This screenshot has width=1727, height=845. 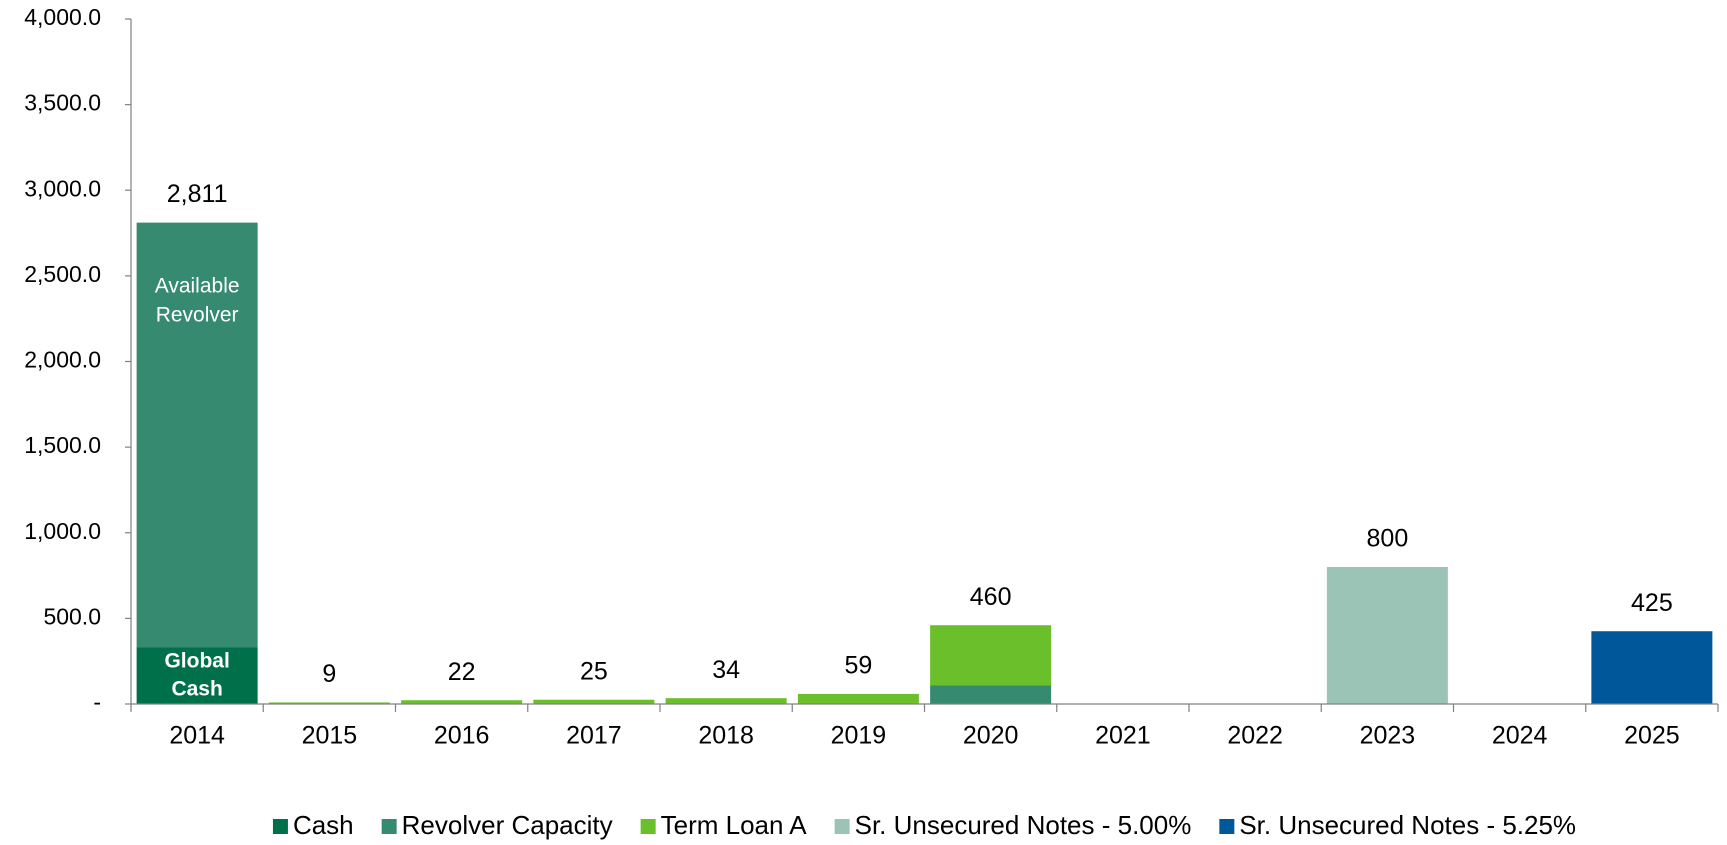 What do you see at coordinates (859, 736) in the screenshot?
I see `x-tick-label: 2019` at bounding box center [859, 736].